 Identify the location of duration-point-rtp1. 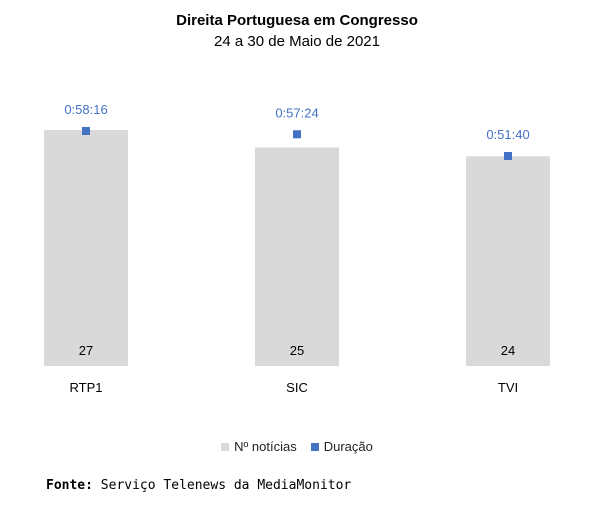
(86, 131).